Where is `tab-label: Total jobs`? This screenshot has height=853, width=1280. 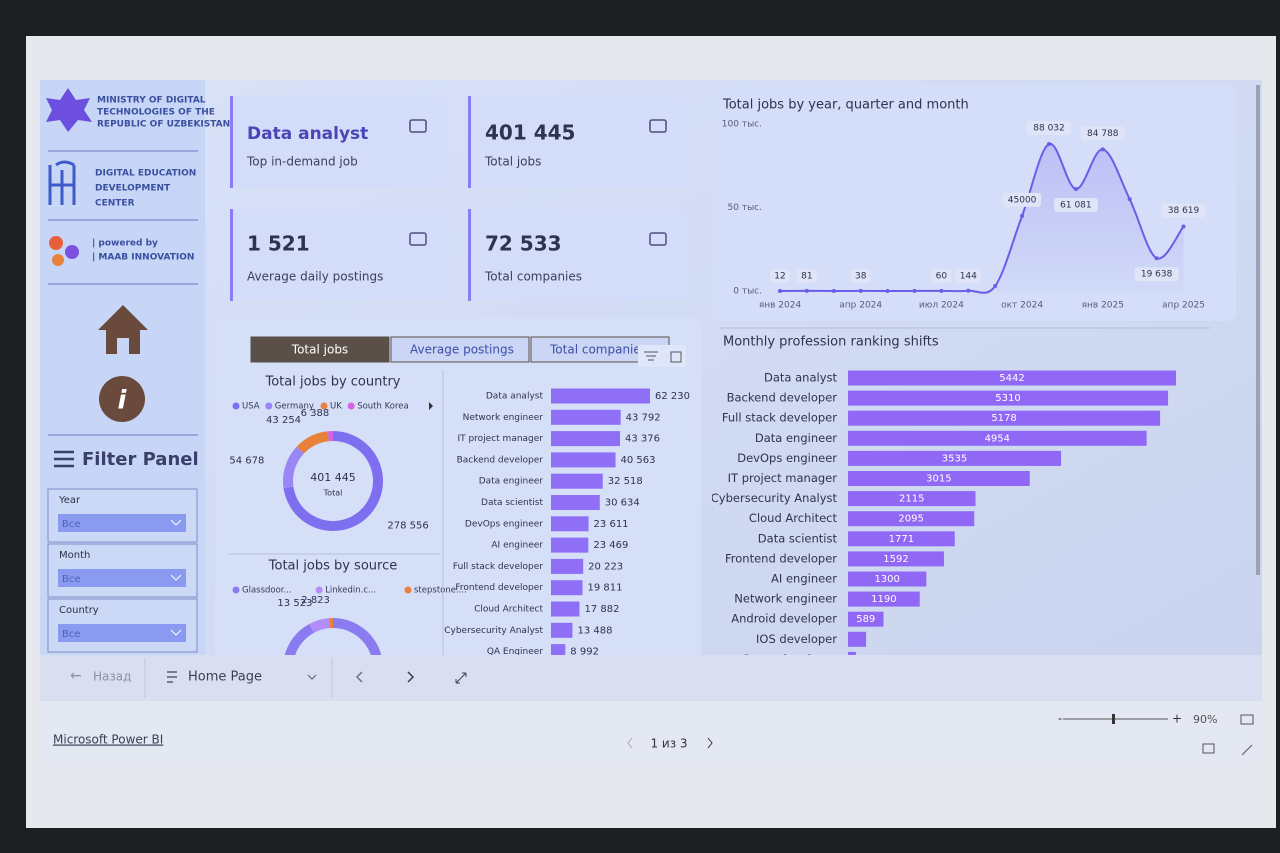
tab-label: Total jobs is located at coordinates (319, 350).